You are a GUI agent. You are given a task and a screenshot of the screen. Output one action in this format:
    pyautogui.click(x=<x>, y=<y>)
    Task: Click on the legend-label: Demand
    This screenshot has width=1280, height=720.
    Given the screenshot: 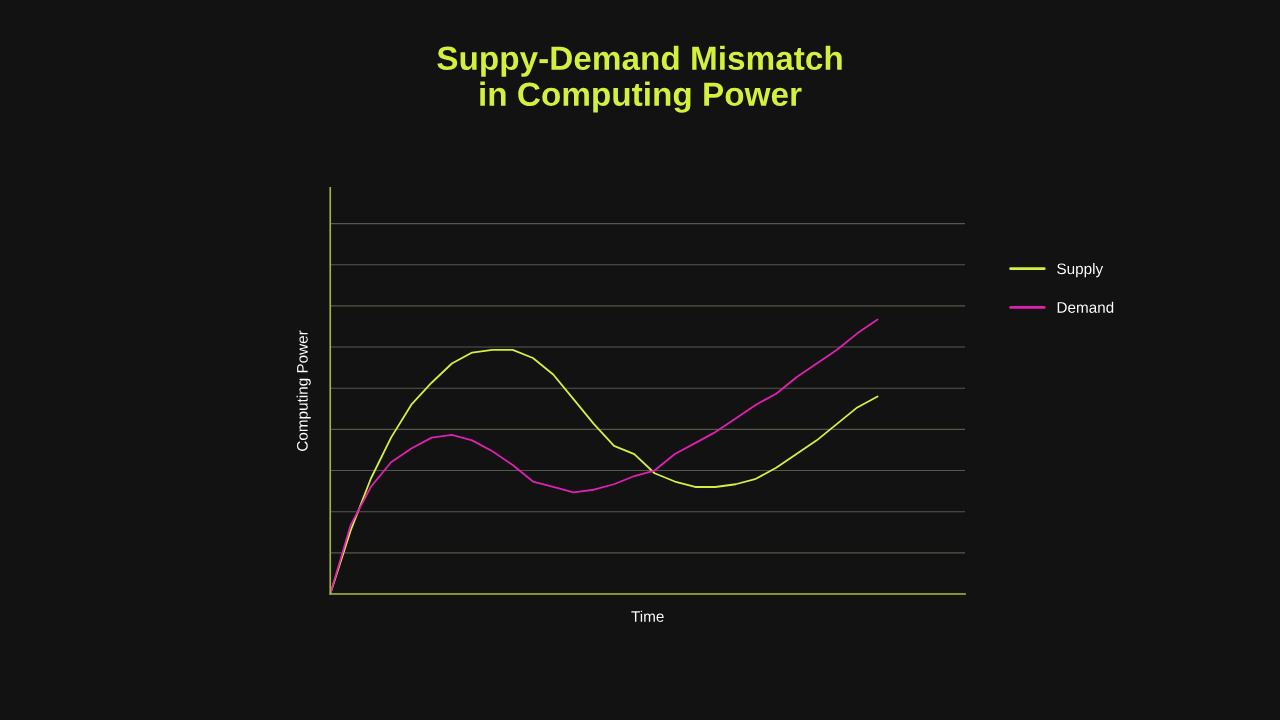 What is the action you would take?
    pyautogui.click(x=1085, y=307)
    